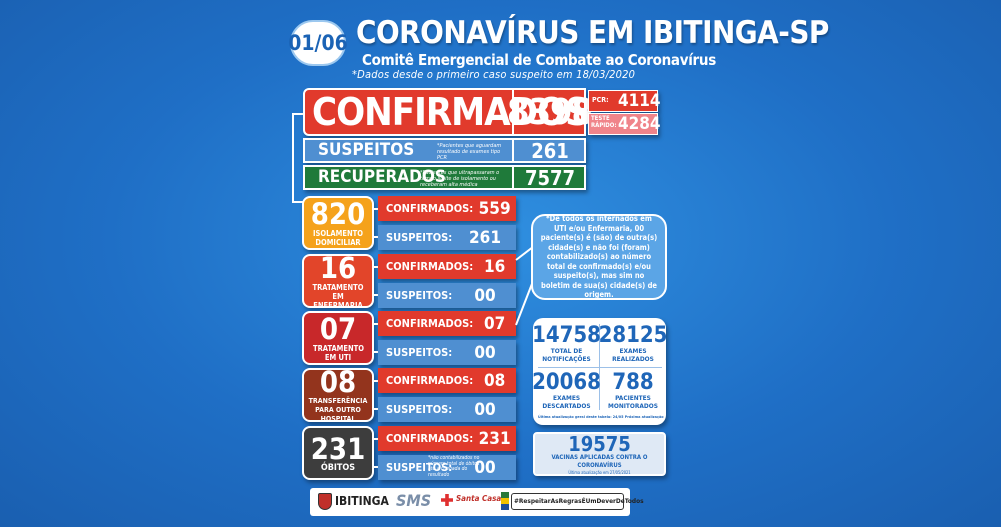 The height and width of the screenshot is (527, 1001). Describe the element at coordinates (566, 355) in the screenshot. I see `stat-notificacoes-label: TOTAL DE NOTIFICAÇÕES` at that location.